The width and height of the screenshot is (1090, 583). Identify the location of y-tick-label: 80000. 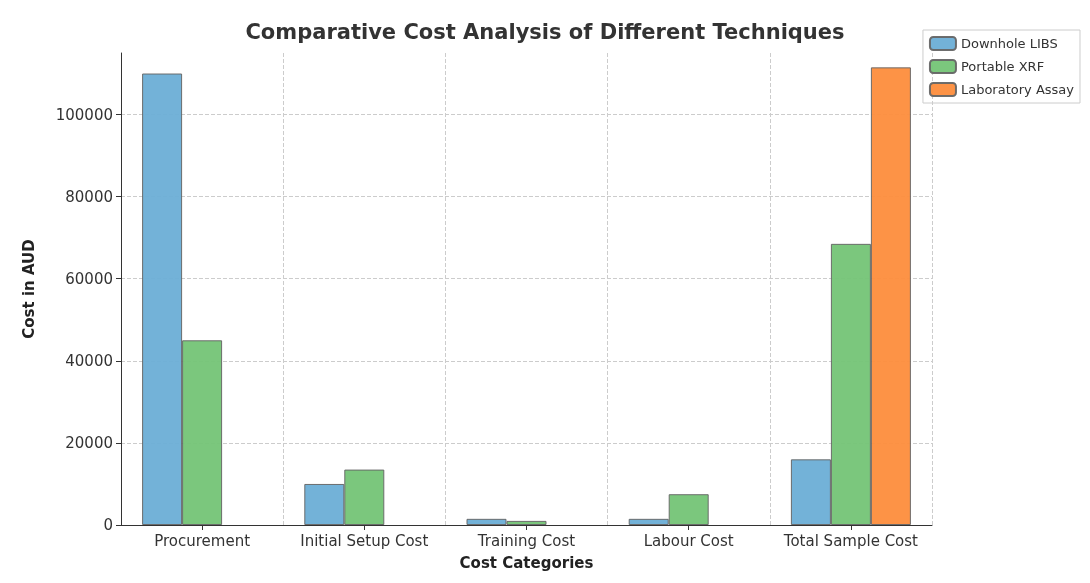
(89, 196).